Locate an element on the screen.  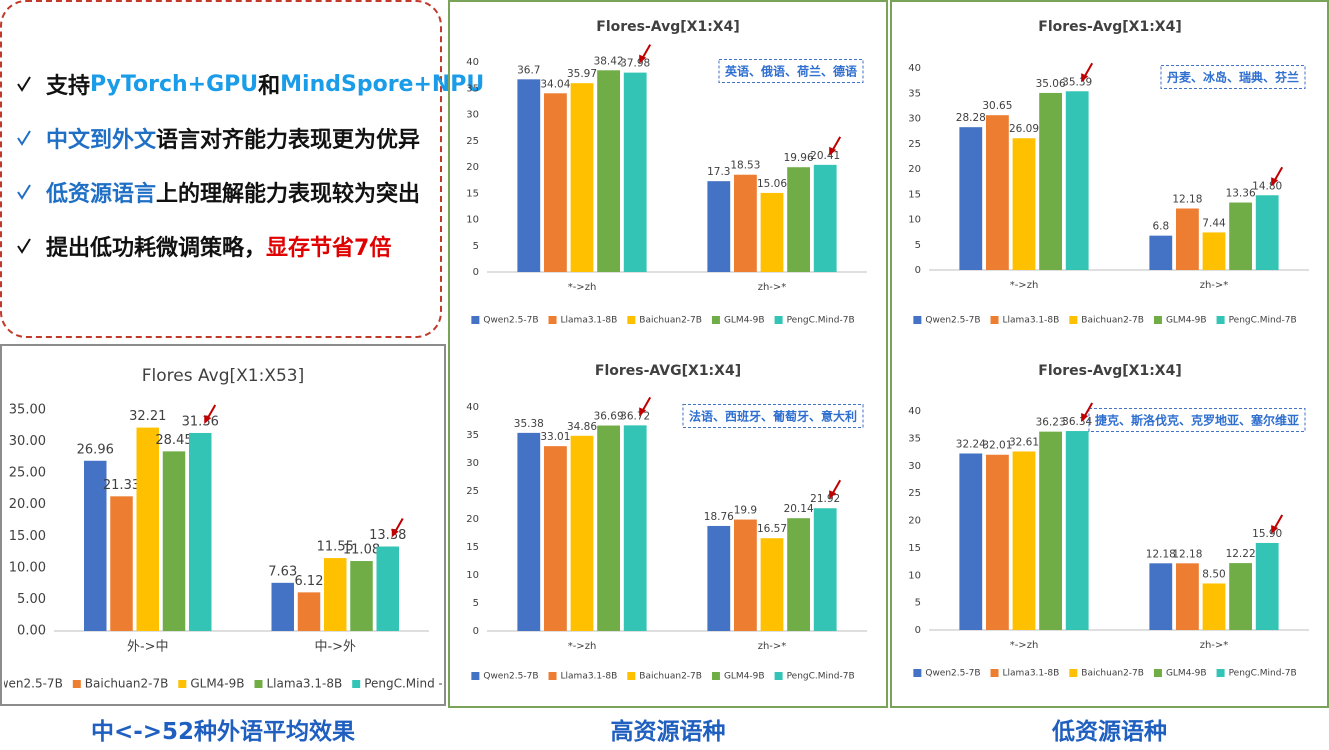
value-label: 13.38 is located at coordinates (387, 535).